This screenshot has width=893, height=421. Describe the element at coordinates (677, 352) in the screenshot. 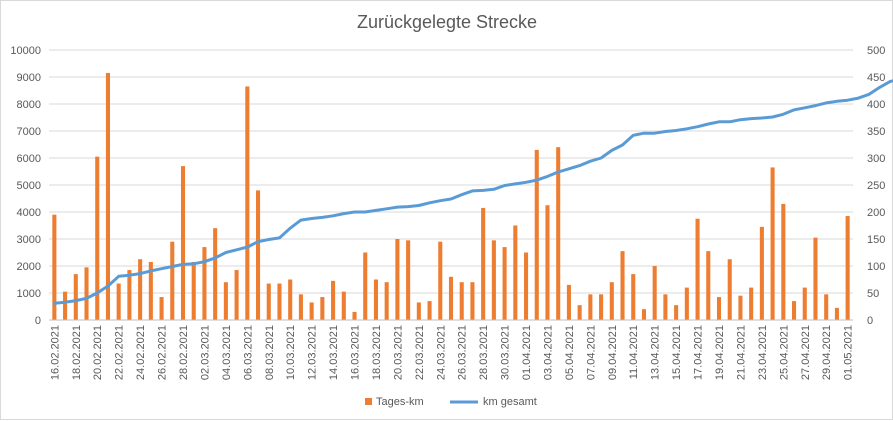

I see `x-tick-label: 15.04.2021` at that location.